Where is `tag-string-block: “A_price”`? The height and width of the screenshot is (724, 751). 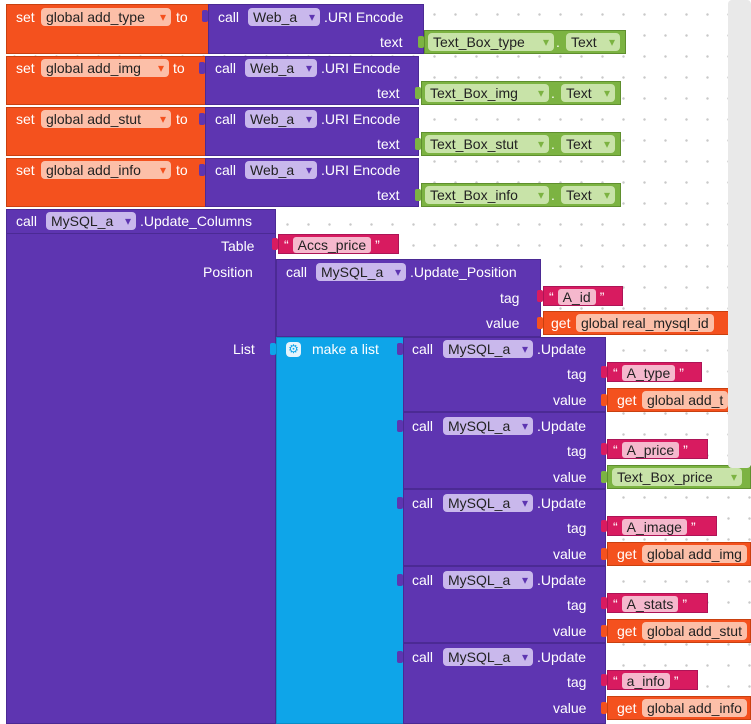
tag-string-block: “A_price” is located at coordinates (657, 449).